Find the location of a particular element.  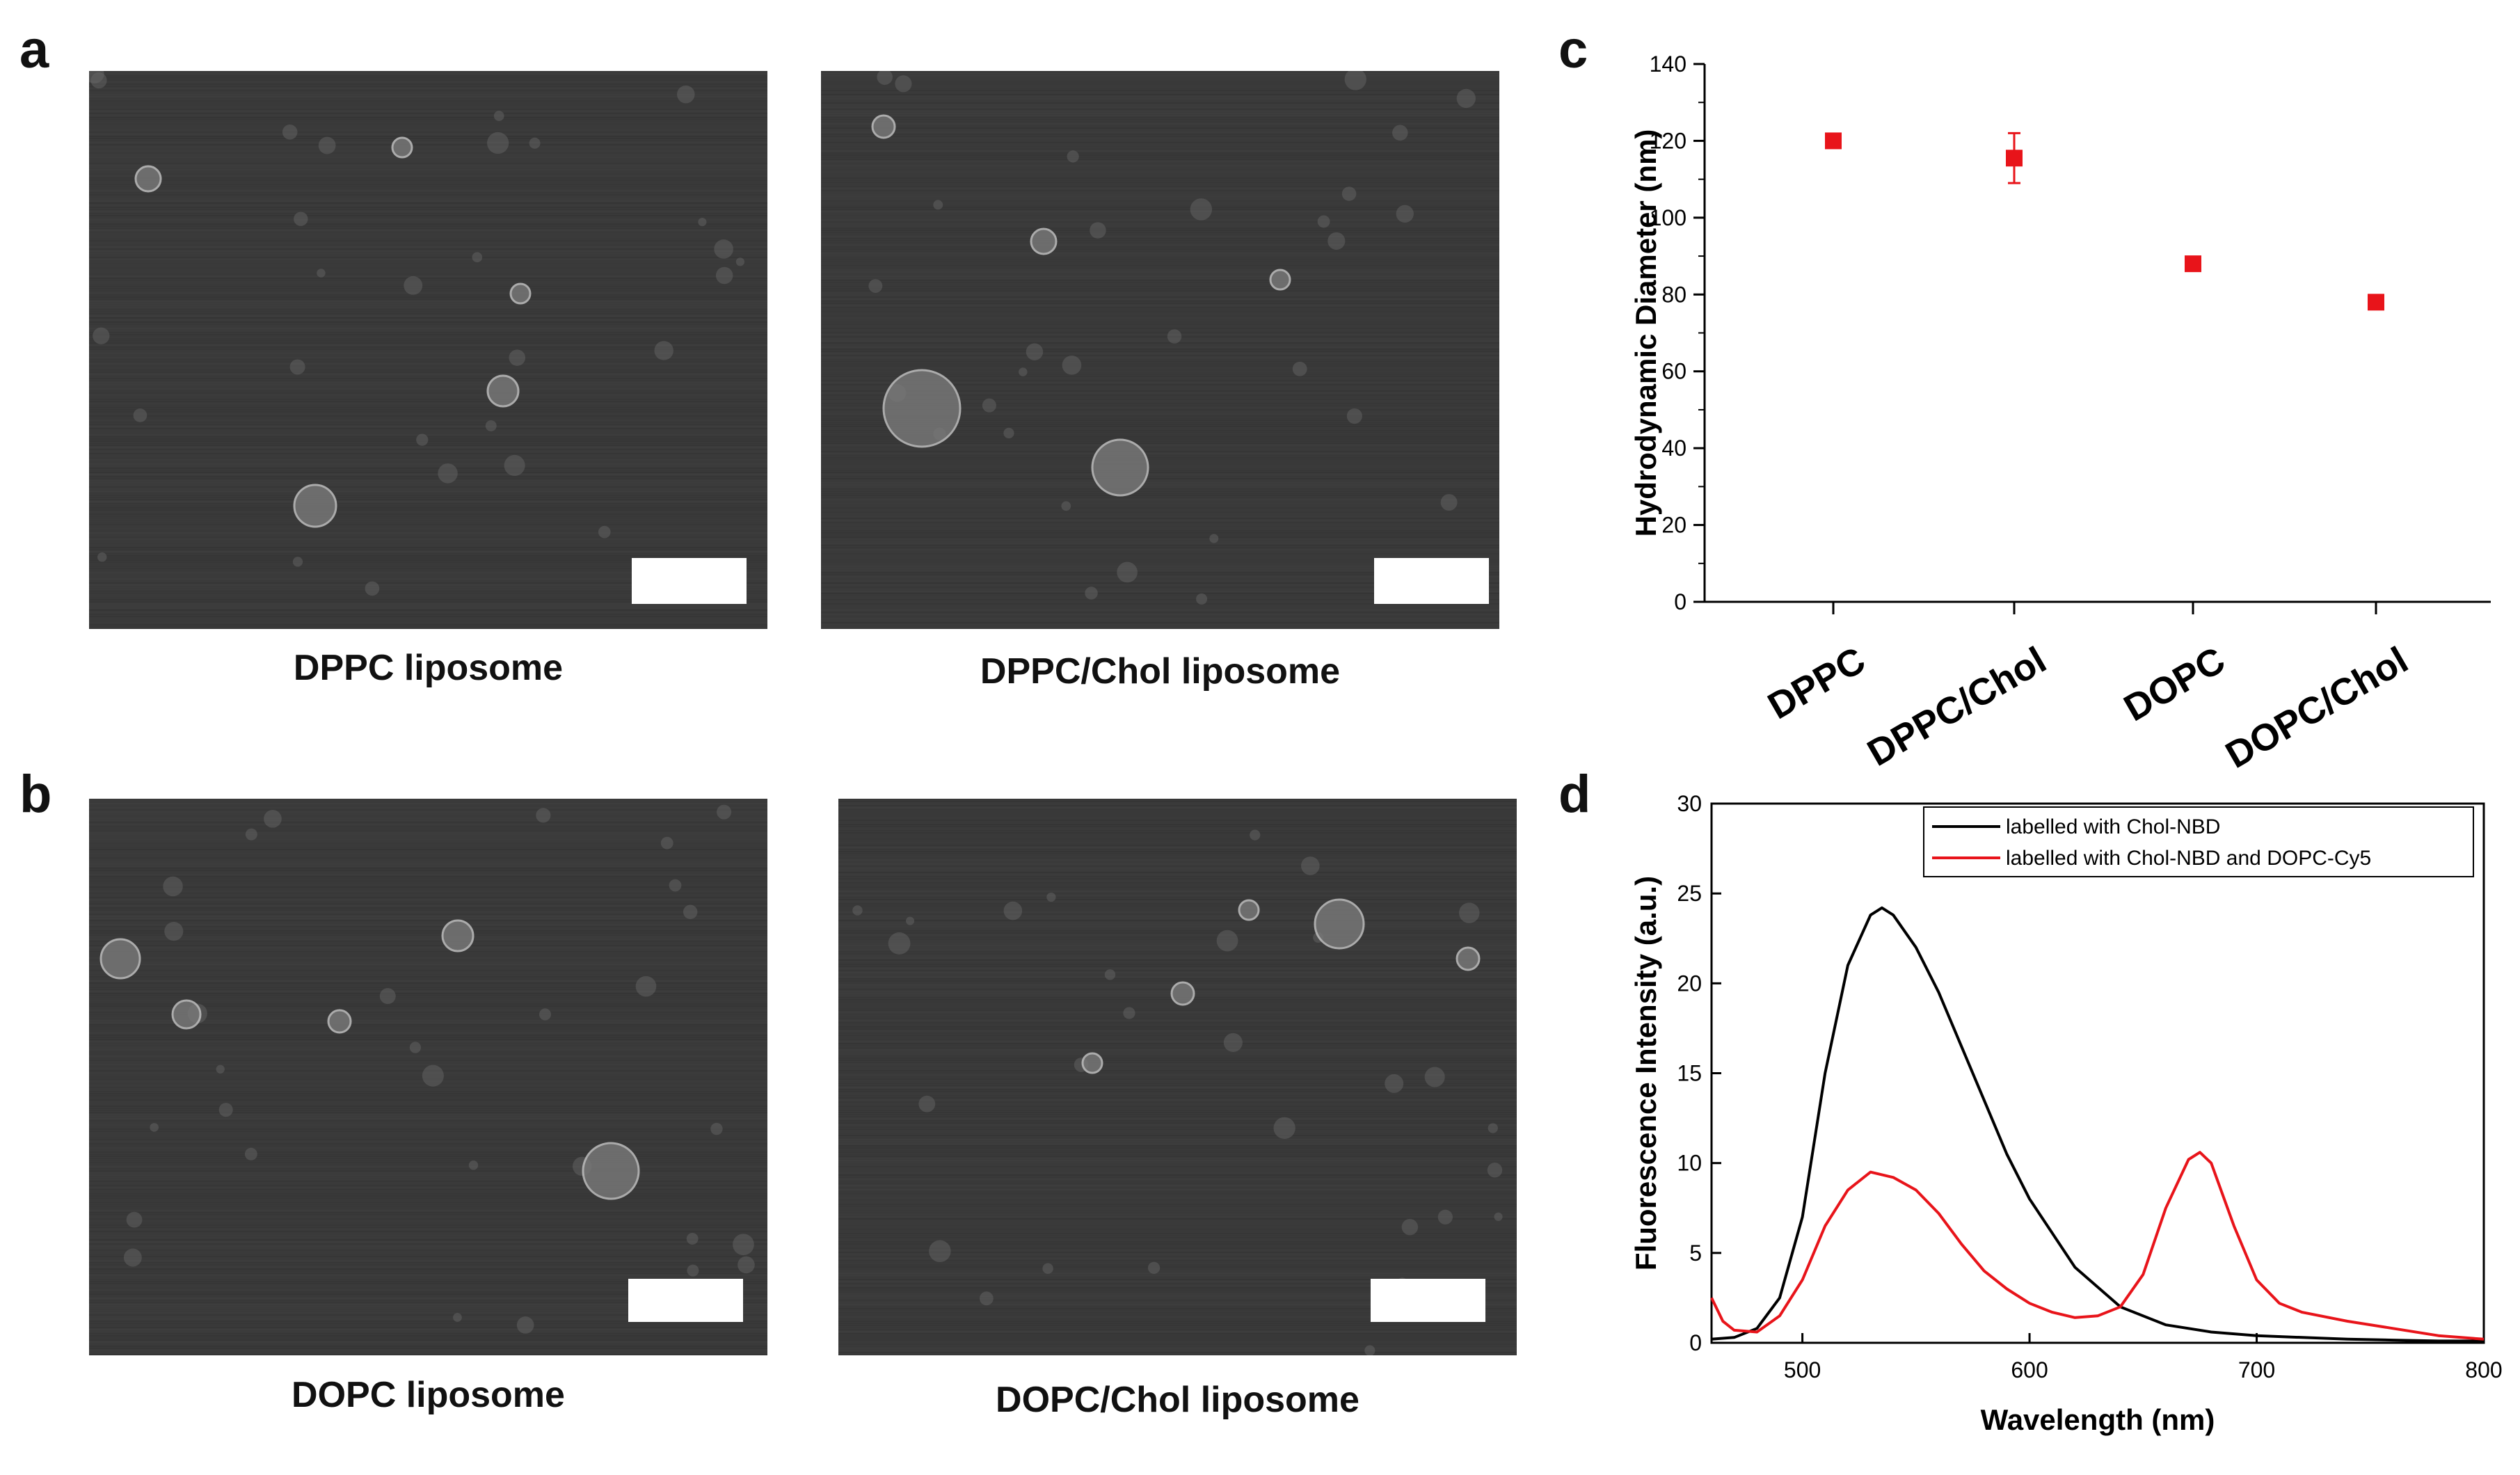

y-tick-label: 0 is located at coordinates (1695, 1342).